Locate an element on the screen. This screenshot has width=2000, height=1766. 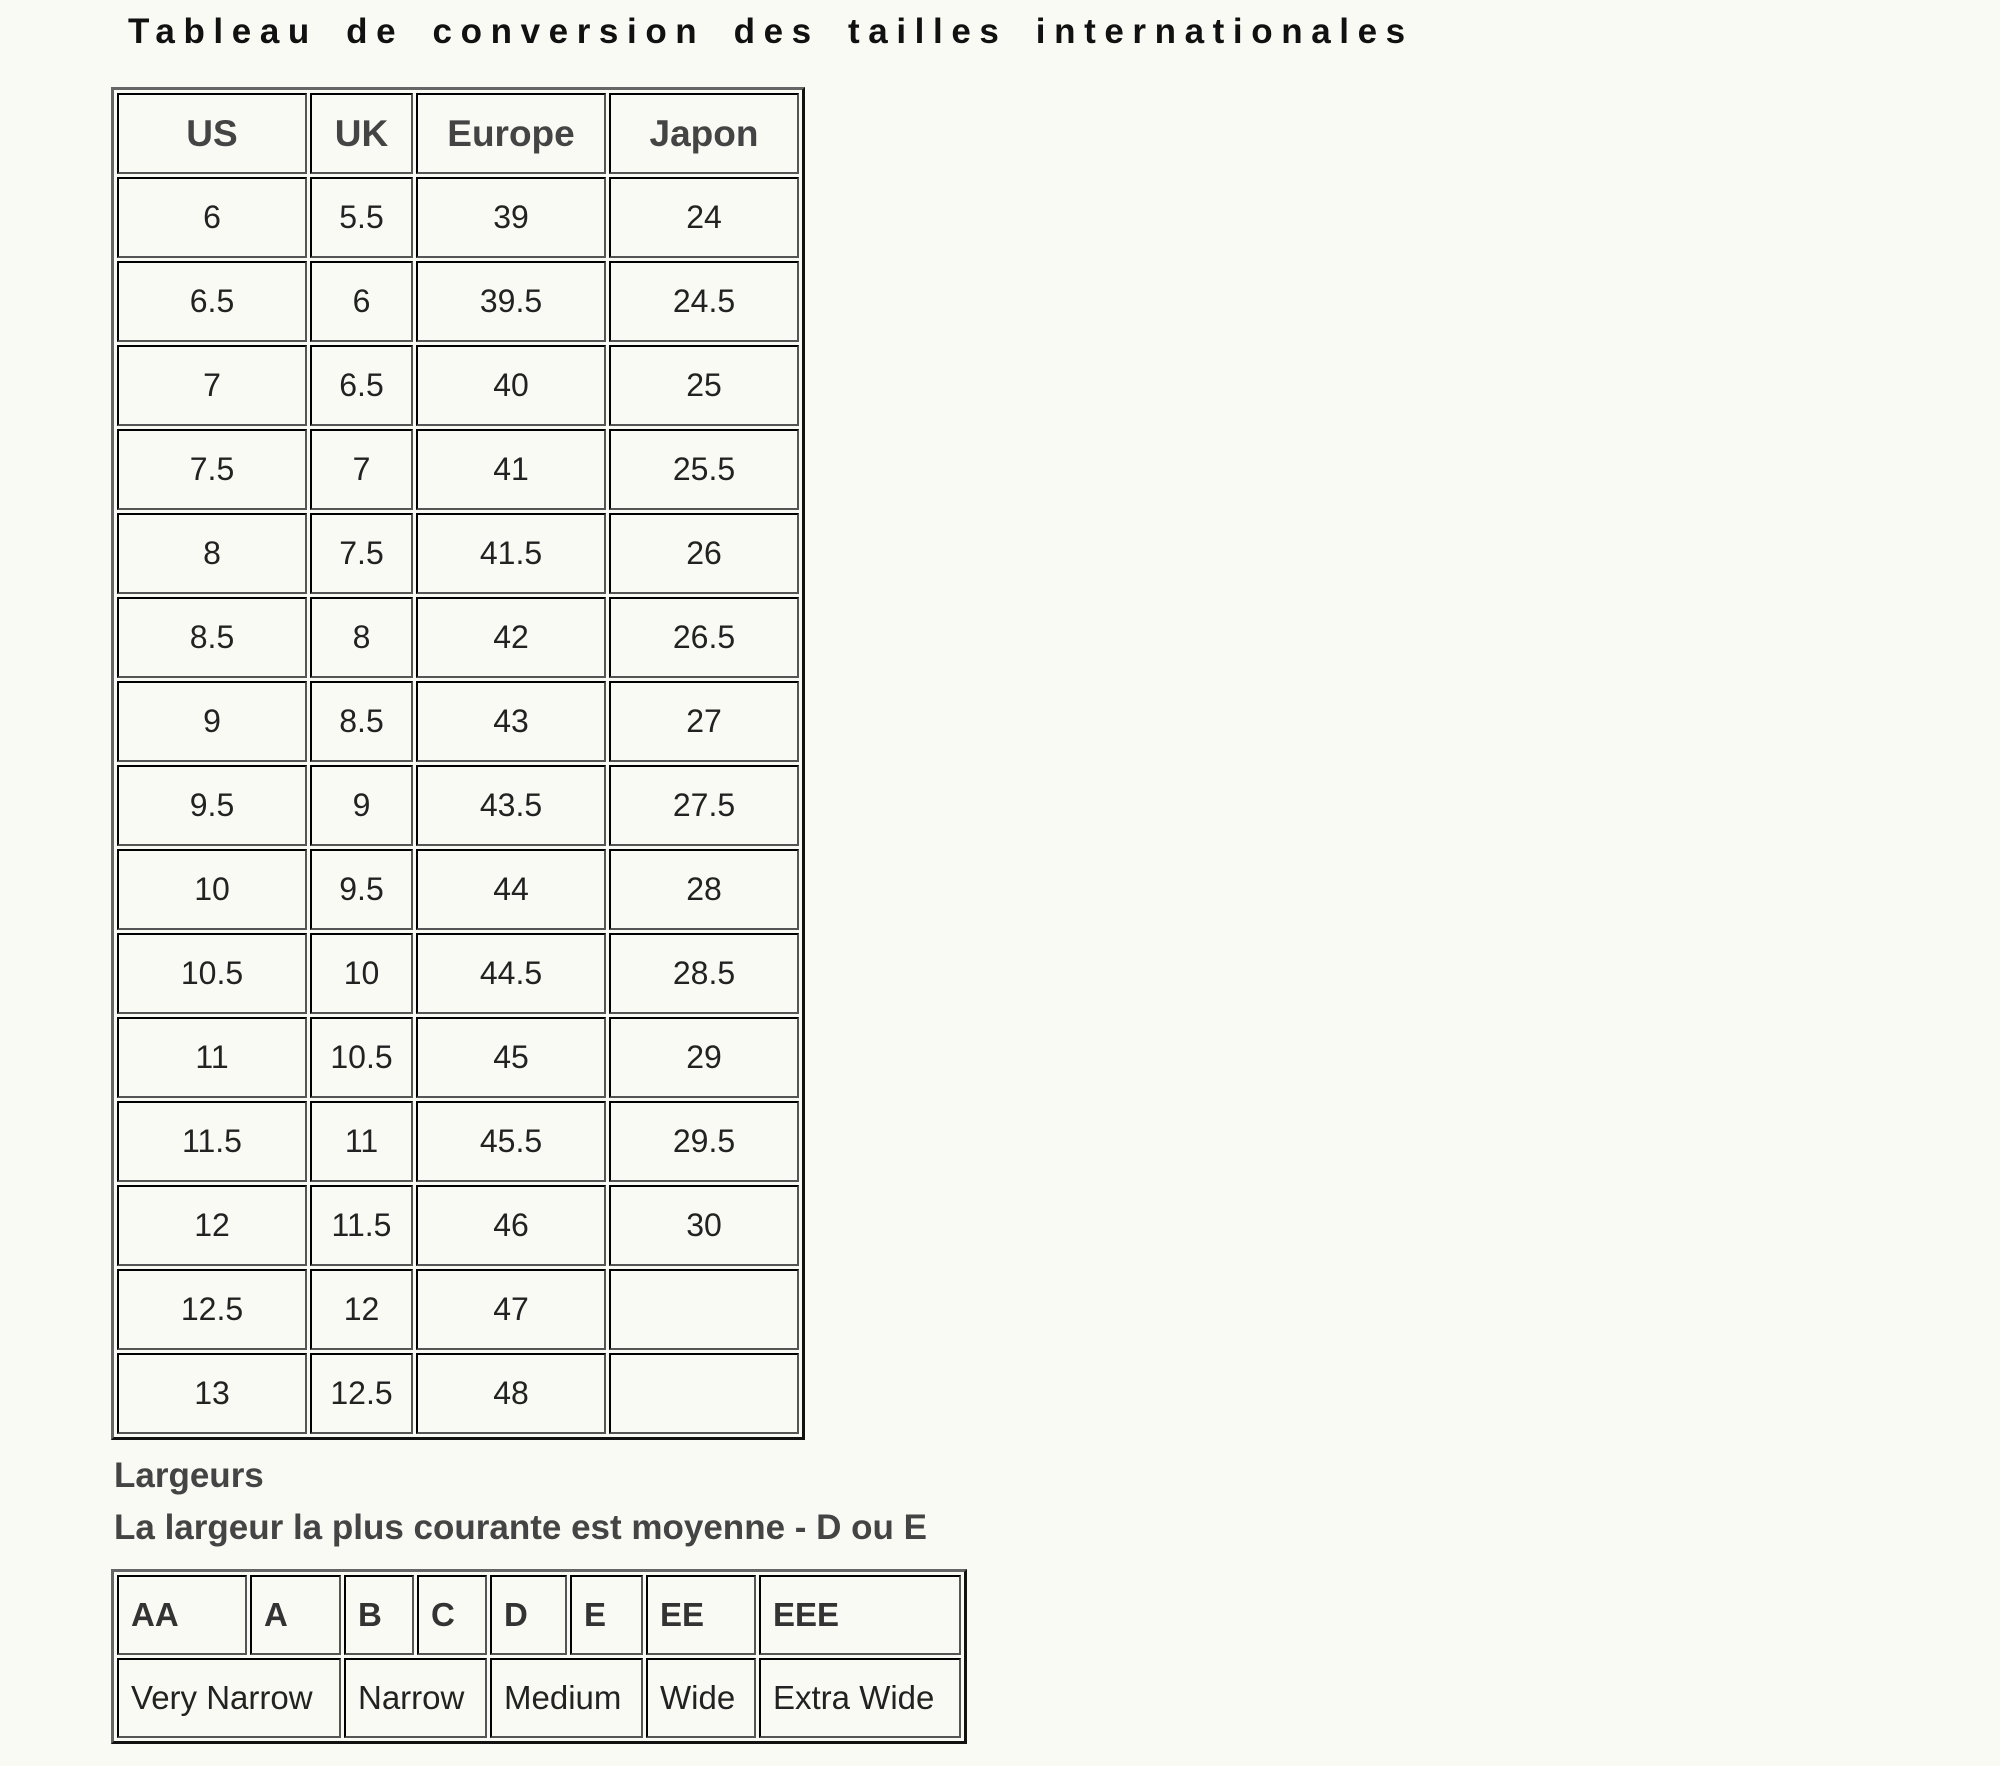
table-cell: 29 is located at coordinates (704, 1057).